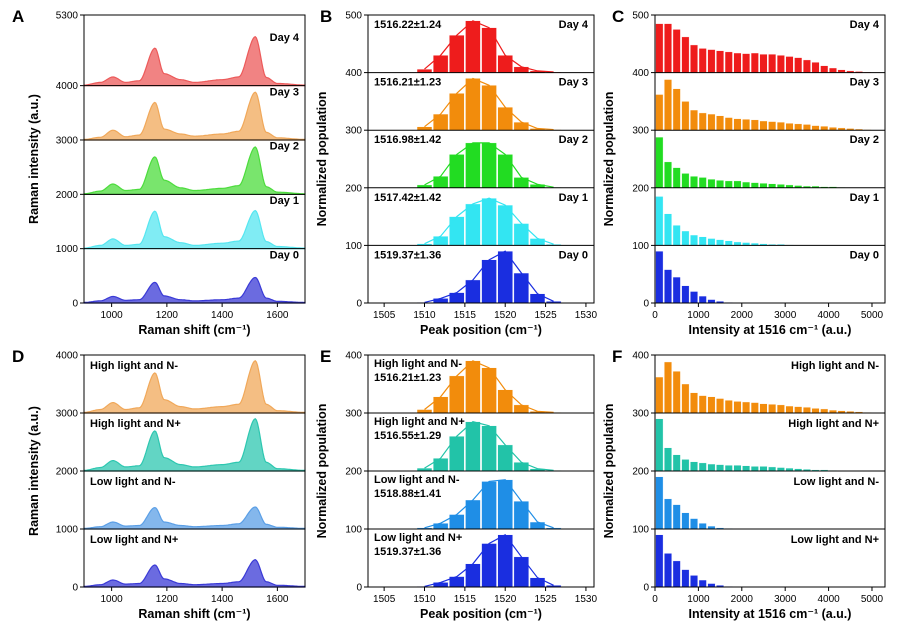 The height and width of the screenshot is (631, 902). I want to click on peak-stat-label: 1516.21±1.23, so click(407, 378).